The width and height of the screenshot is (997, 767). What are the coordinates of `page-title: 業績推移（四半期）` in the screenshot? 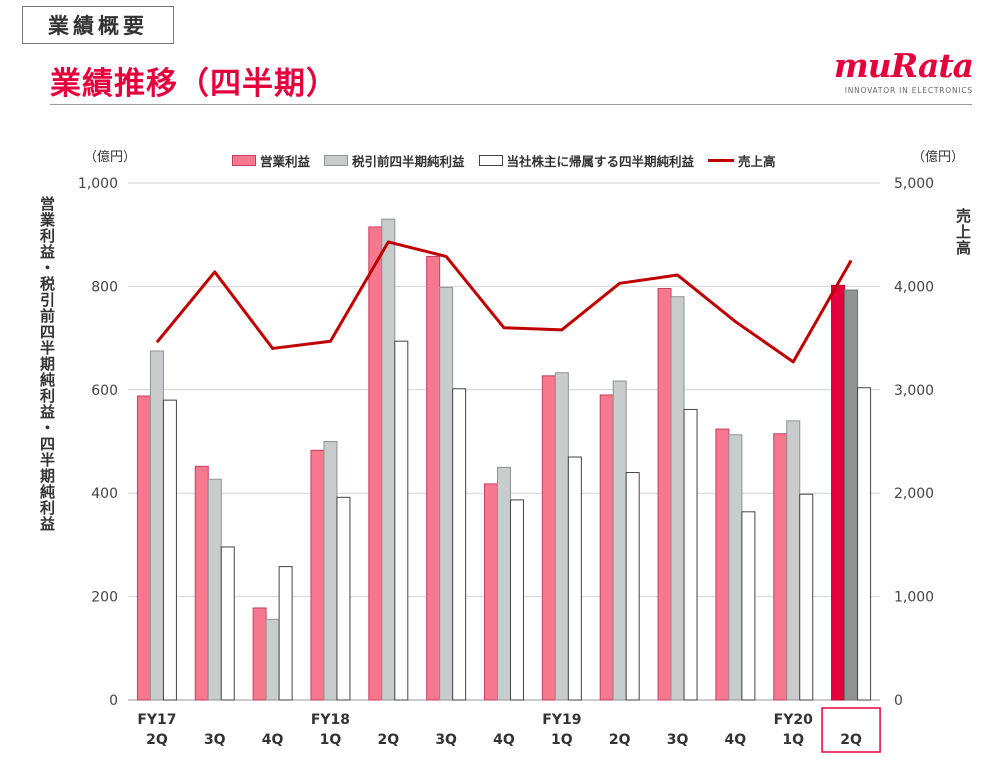 It's located at (194, 84).